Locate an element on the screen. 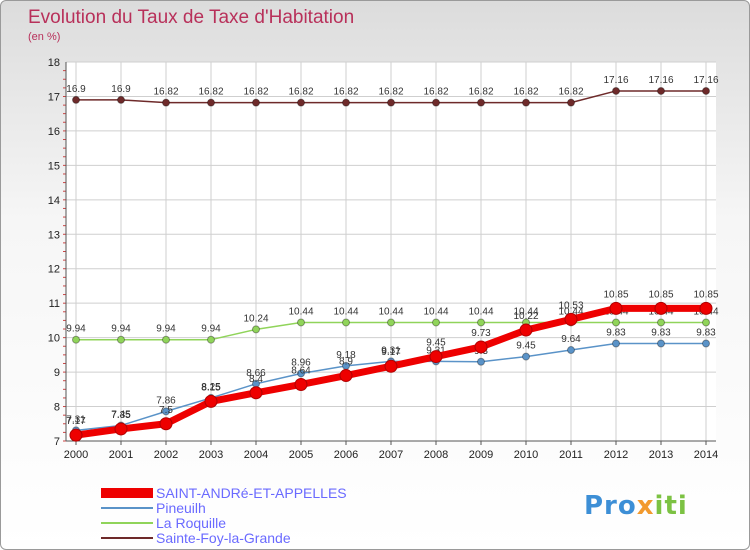  y-tick-label: 10 is located at coordinates (54, 339).